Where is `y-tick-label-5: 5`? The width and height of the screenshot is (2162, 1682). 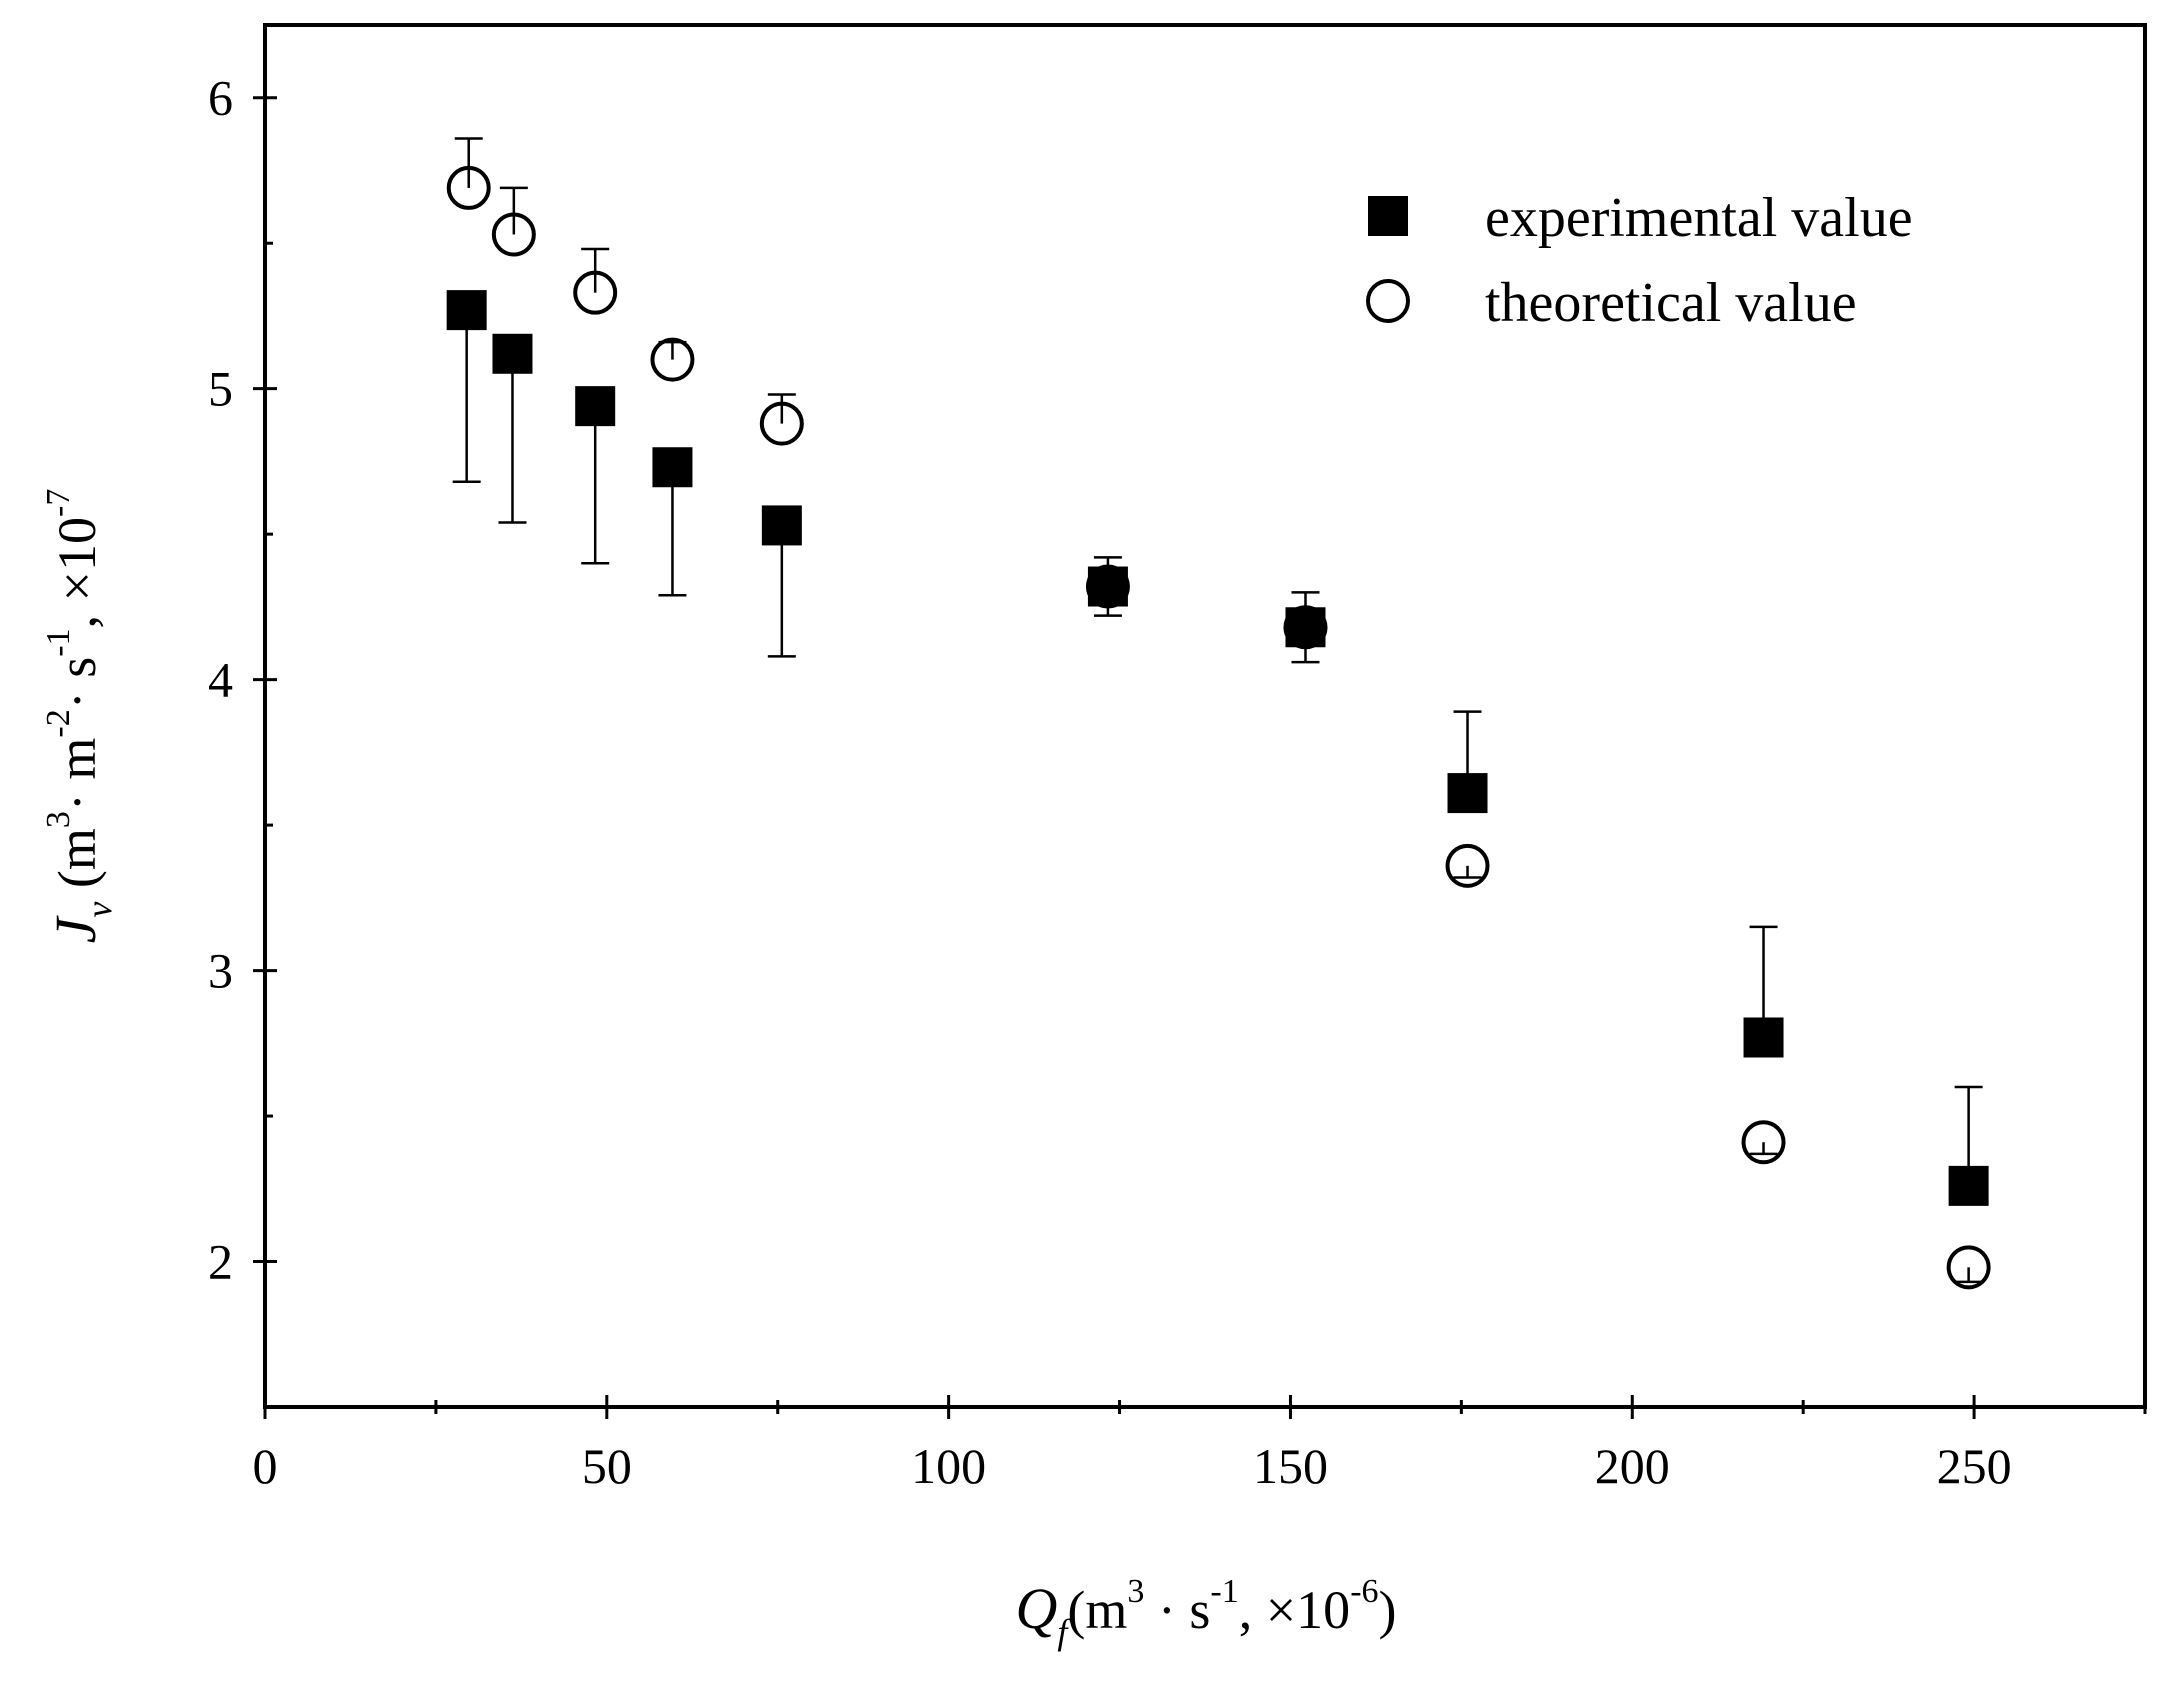 y-tick-label-5: 5 is located at coordinates (220, 389).